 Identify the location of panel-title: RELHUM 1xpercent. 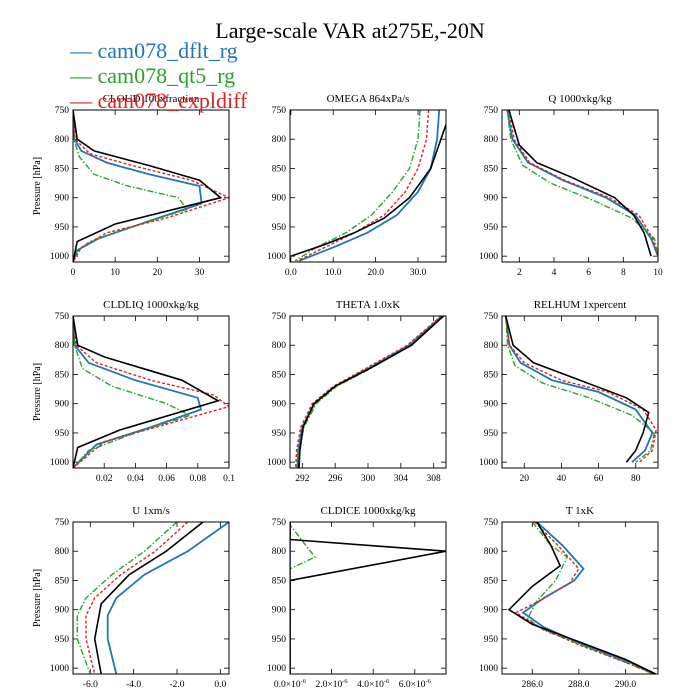
(580, 305).